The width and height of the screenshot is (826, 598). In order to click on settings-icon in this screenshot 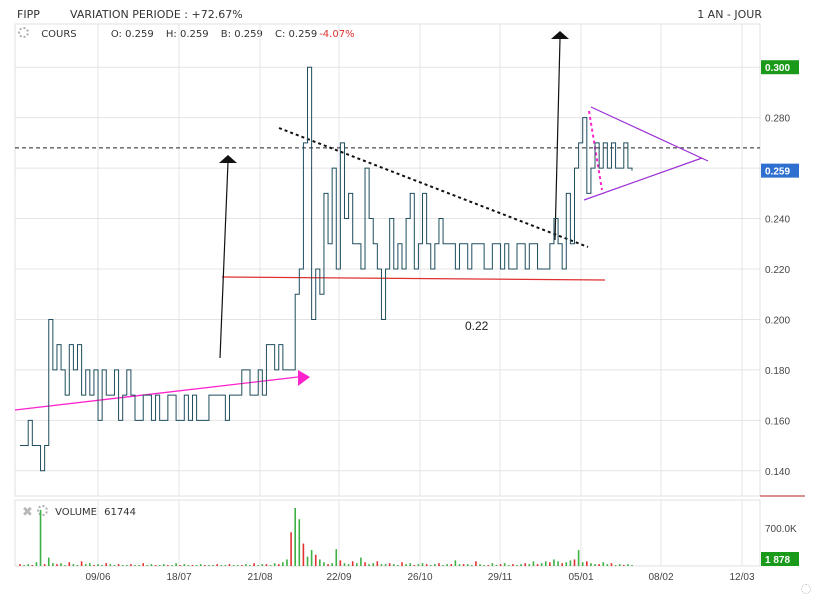, I will do `click(806, 589)`.